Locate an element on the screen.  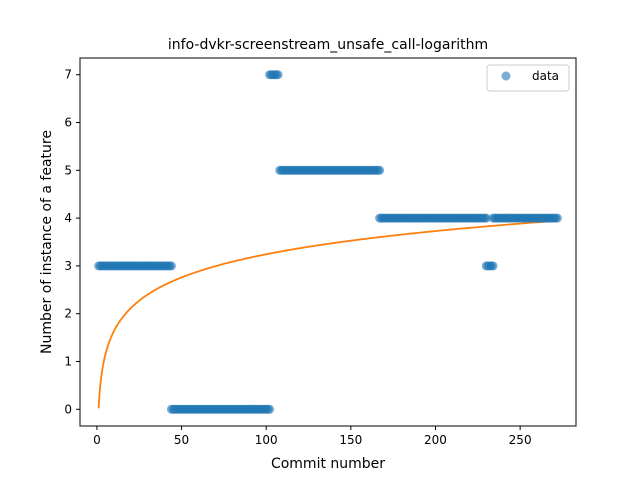
y-tick-label: 0 is located at coordinates (68, 409).